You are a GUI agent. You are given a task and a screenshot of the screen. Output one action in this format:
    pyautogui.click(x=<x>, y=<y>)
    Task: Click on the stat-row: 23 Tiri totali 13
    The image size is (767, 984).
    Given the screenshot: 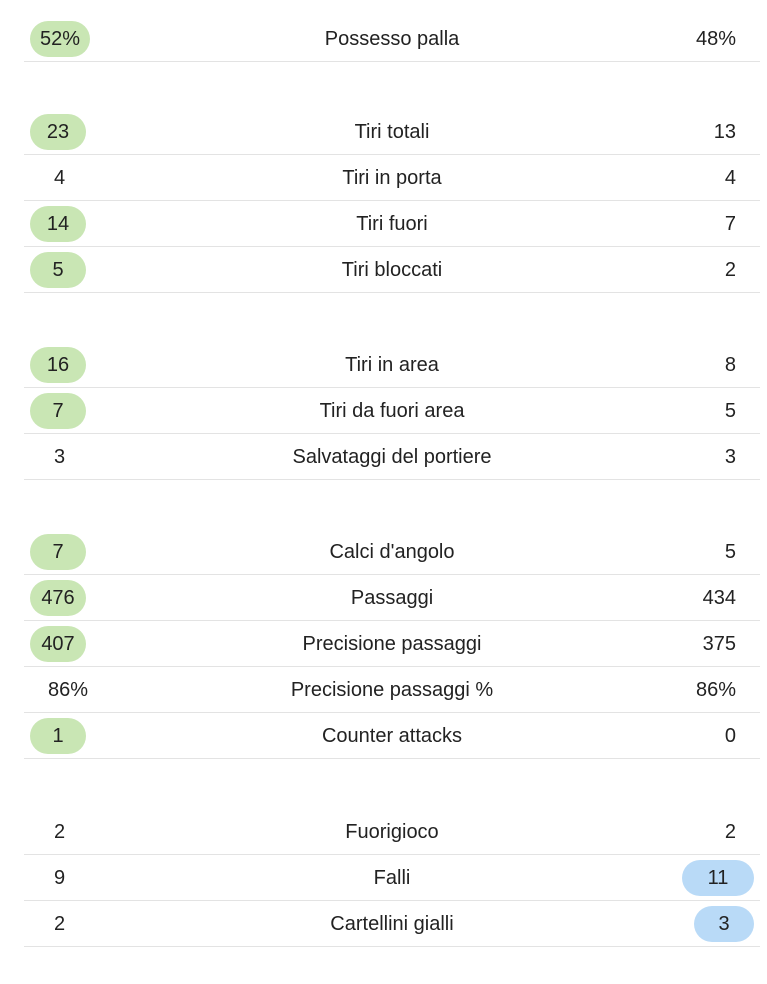 What is the action you would take?
    pyautogui.click(x=392, y=132)
    